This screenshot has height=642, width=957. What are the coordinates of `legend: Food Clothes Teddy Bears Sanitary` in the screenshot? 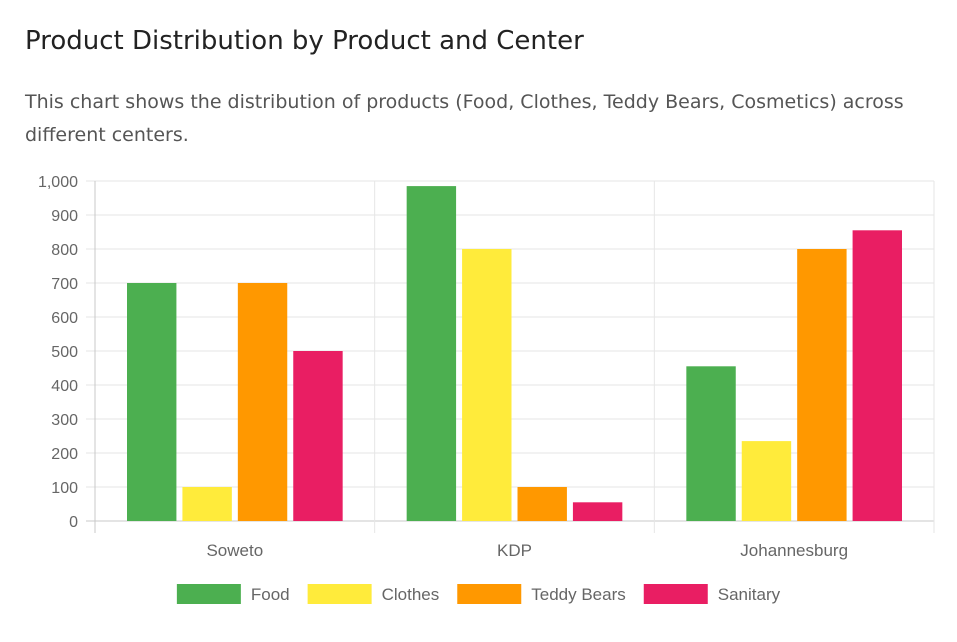 It's located at (478, 594).